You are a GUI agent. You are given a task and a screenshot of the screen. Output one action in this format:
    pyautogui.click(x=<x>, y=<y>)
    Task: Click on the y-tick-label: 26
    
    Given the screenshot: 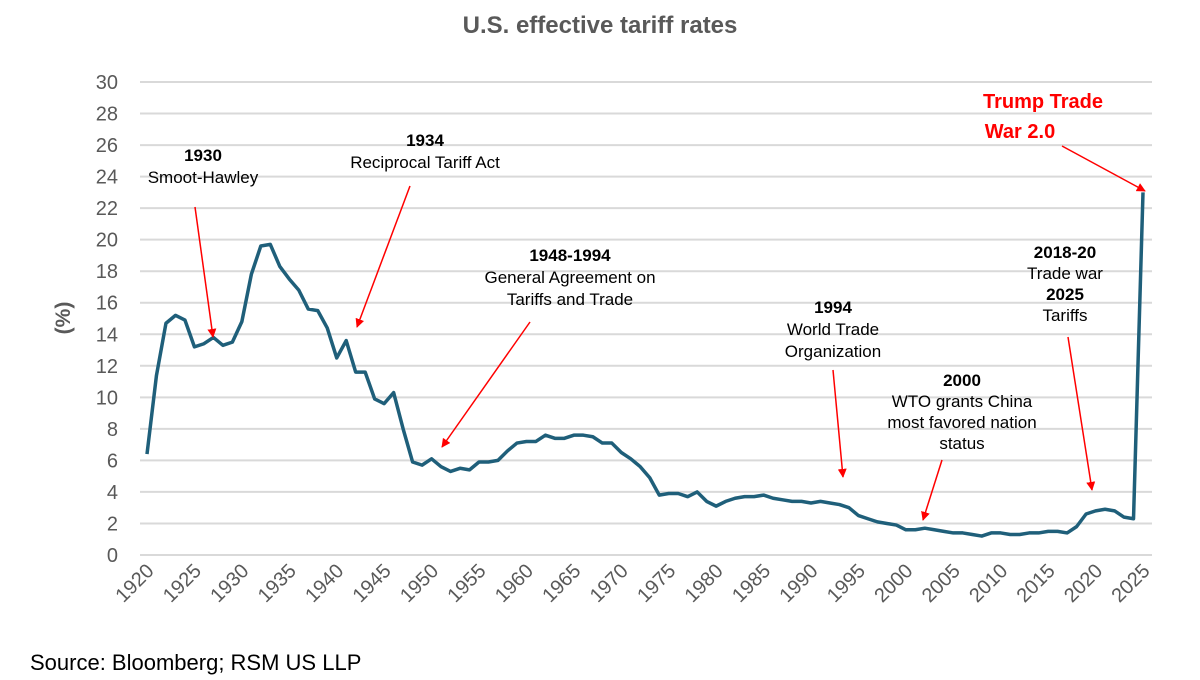 What is the action you would take?
    pyautogui.click(x=107, y=146)
    